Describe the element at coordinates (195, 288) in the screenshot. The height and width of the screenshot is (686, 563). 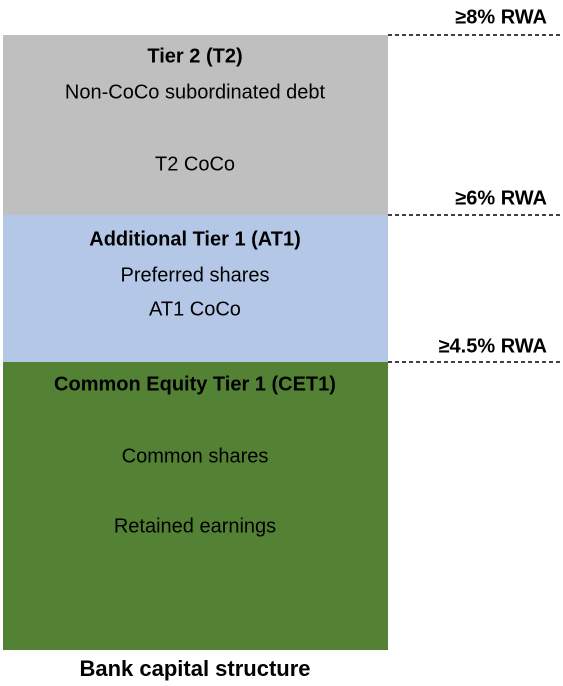
I see `at1-box` at that location.